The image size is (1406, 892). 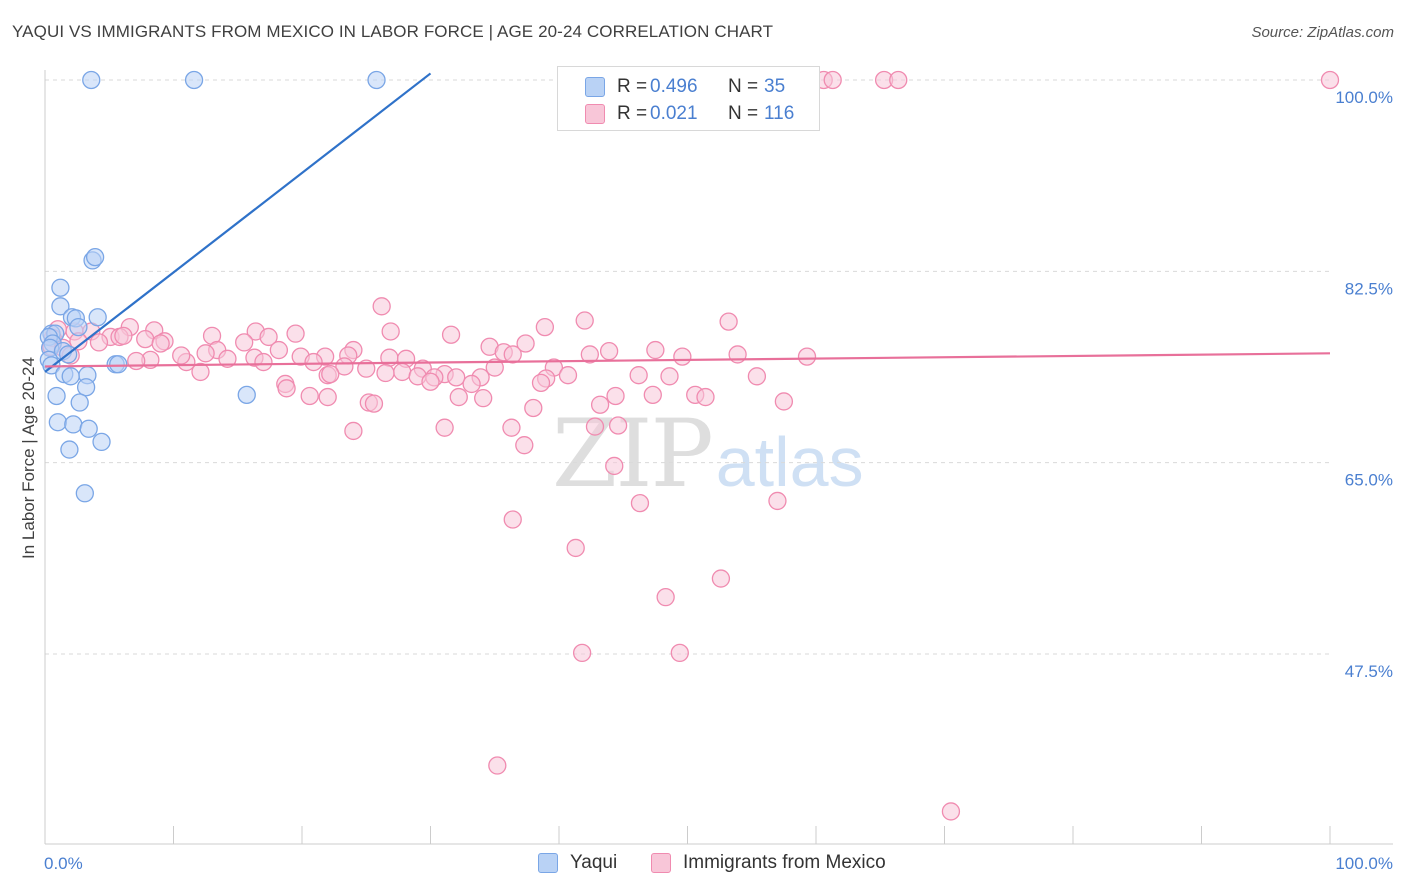 I want to click on x-tick-label-max: 100.0%, so click(x=1364, y=863).